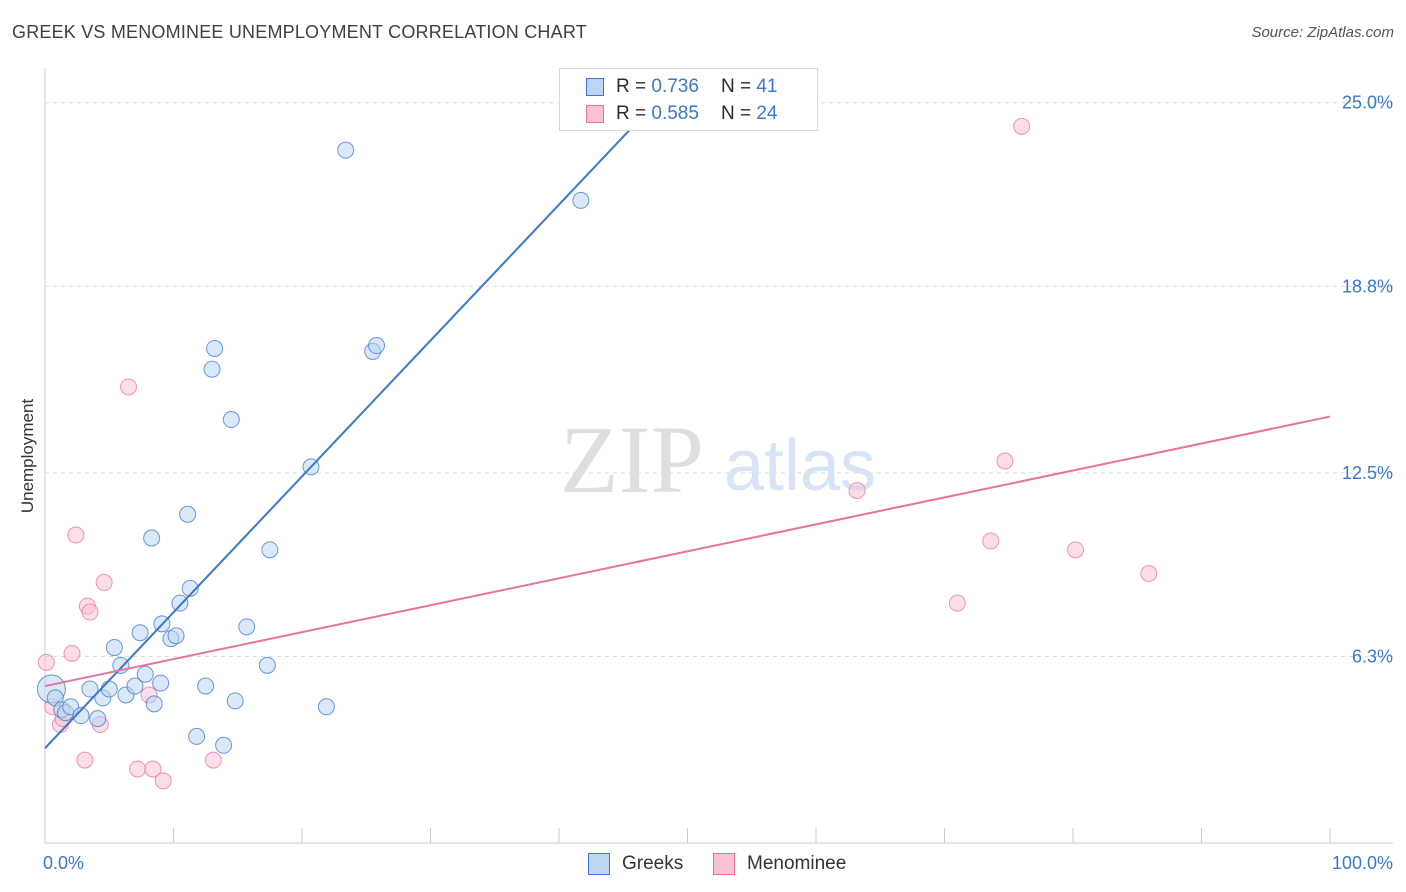  I want to click on bottom-legend-swatch-greeks, so click(599, 864).